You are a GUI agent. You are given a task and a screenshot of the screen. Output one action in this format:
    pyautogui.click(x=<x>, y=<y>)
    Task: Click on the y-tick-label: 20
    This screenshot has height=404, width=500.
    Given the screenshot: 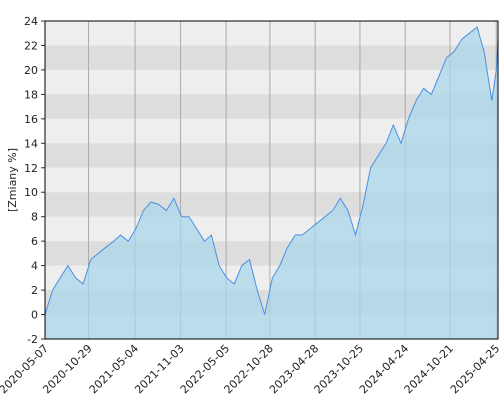 What is the action you would take?
    pyautogui.click(x=31, y=70)
    